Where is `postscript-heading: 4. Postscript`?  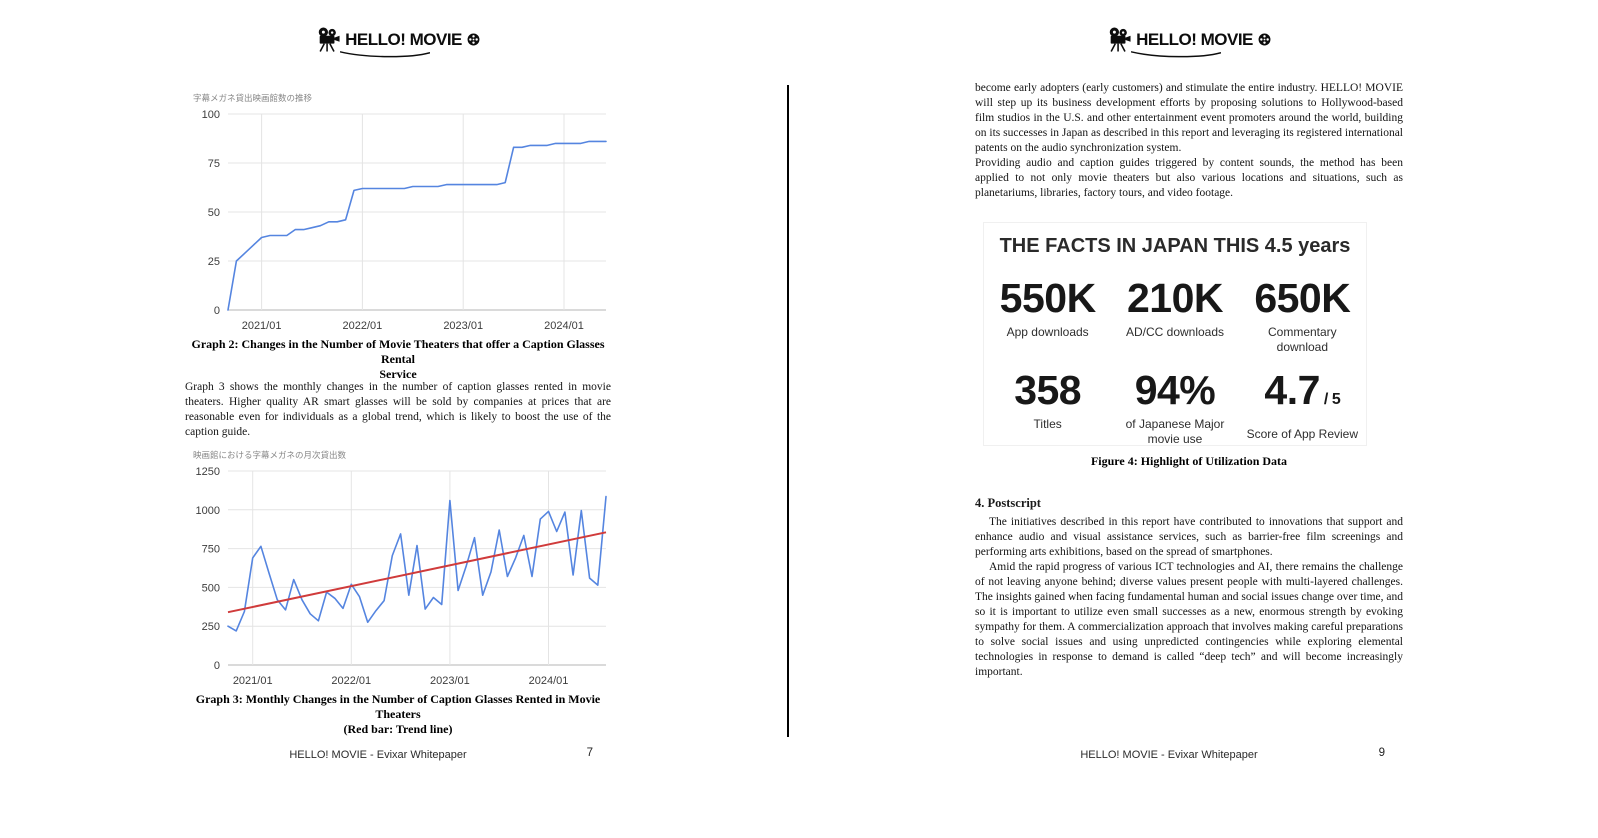
postscript-heading: 4. Postscript is located at coordinates (1008, 503).